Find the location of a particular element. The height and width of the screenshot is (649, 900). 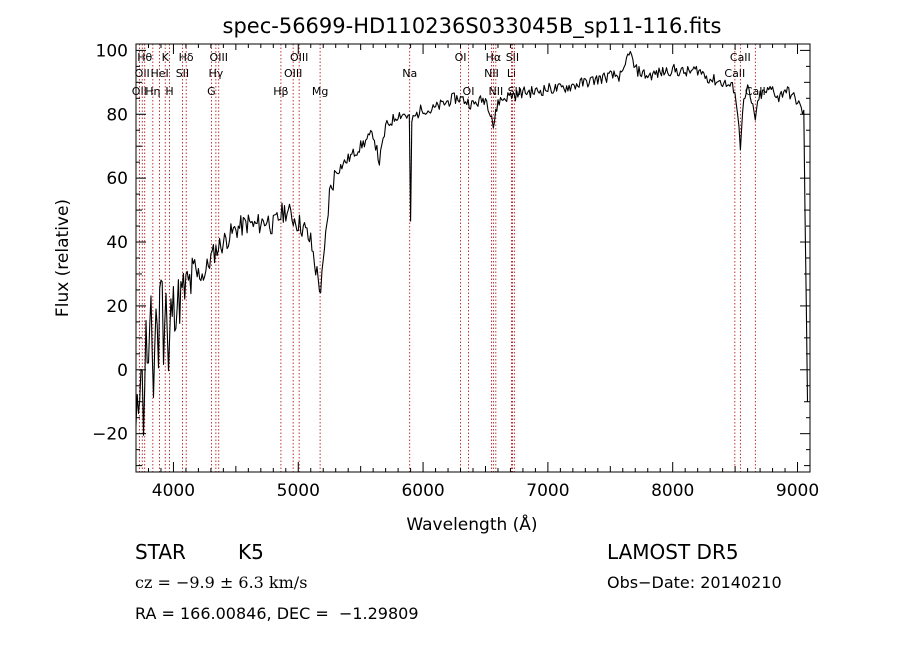

line-marker-label: H is located at coordinates (169, 91).